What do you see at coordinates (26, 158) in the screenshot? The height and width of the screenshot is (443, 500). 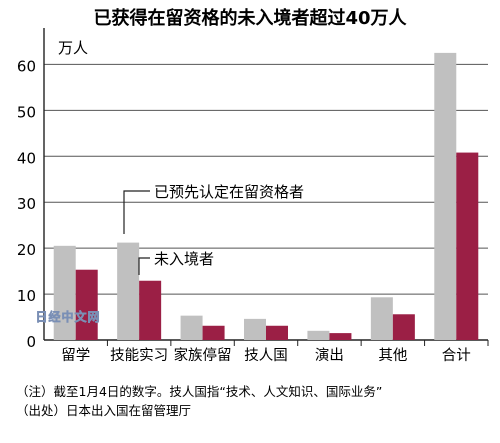 I see `y-tick-label: 40` at bounding box center [26, 158].